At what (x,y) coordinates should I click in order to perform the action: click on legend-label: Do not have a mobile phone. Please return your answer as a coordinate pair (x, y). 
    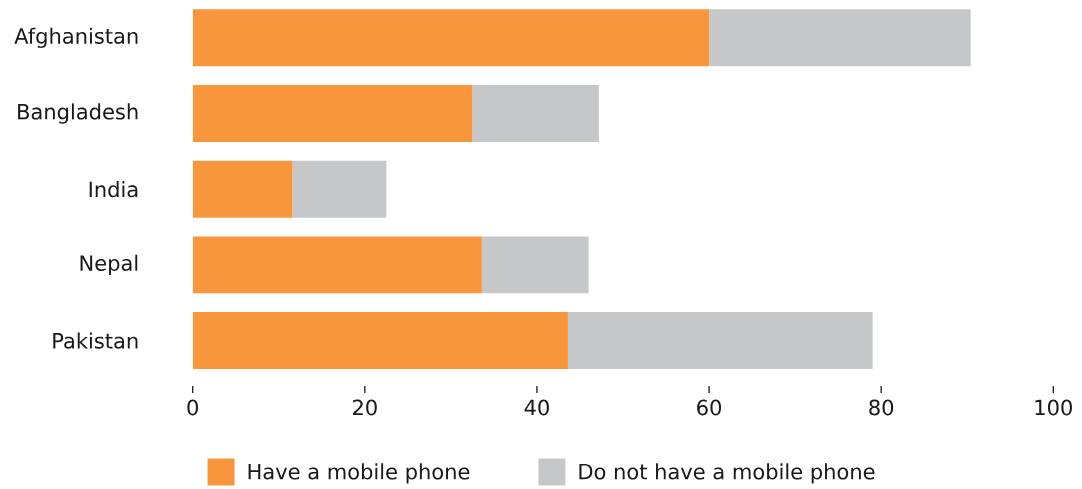
    Looking at the image, I should click on (727, 473).